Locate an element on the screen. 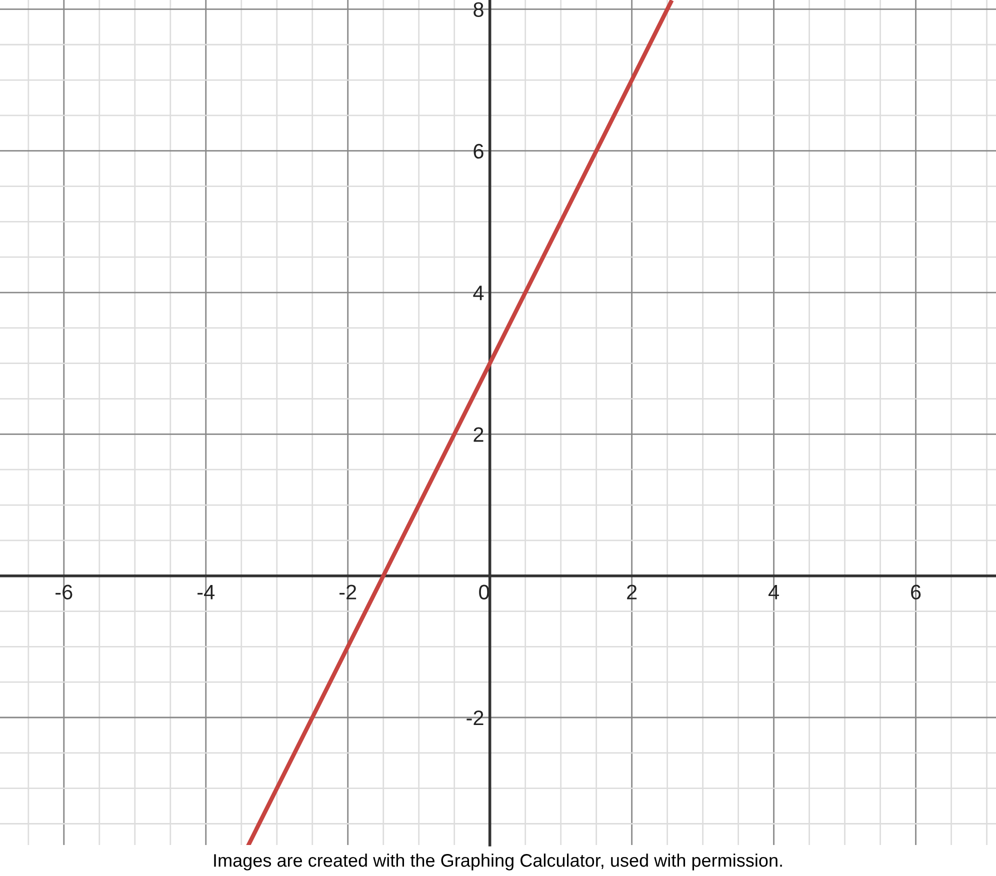 The image size is (996, 876). x-tick-label: -6 is located at coordinates (64, 592).